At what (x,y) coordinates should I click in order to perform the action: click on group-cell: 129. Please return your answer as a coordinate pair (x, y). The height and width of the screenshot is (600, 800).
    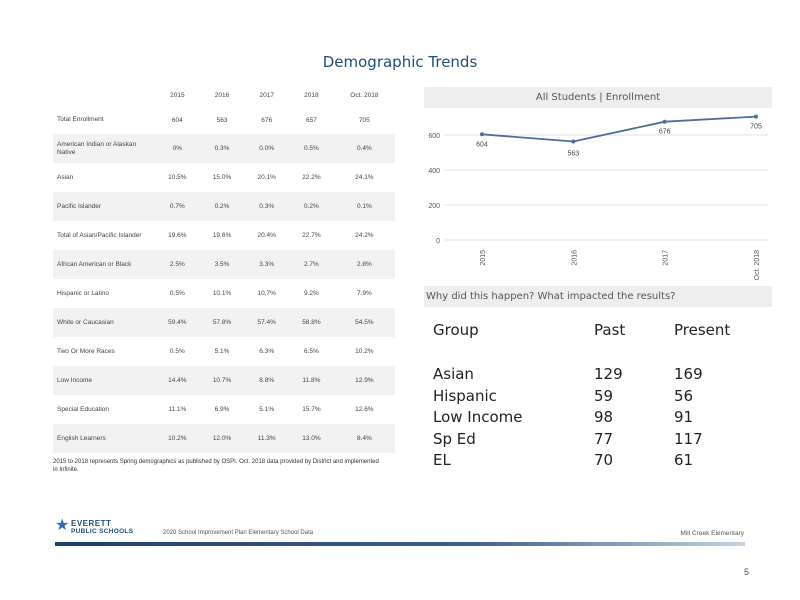
    Looking at the image, I should click on (608, 374).